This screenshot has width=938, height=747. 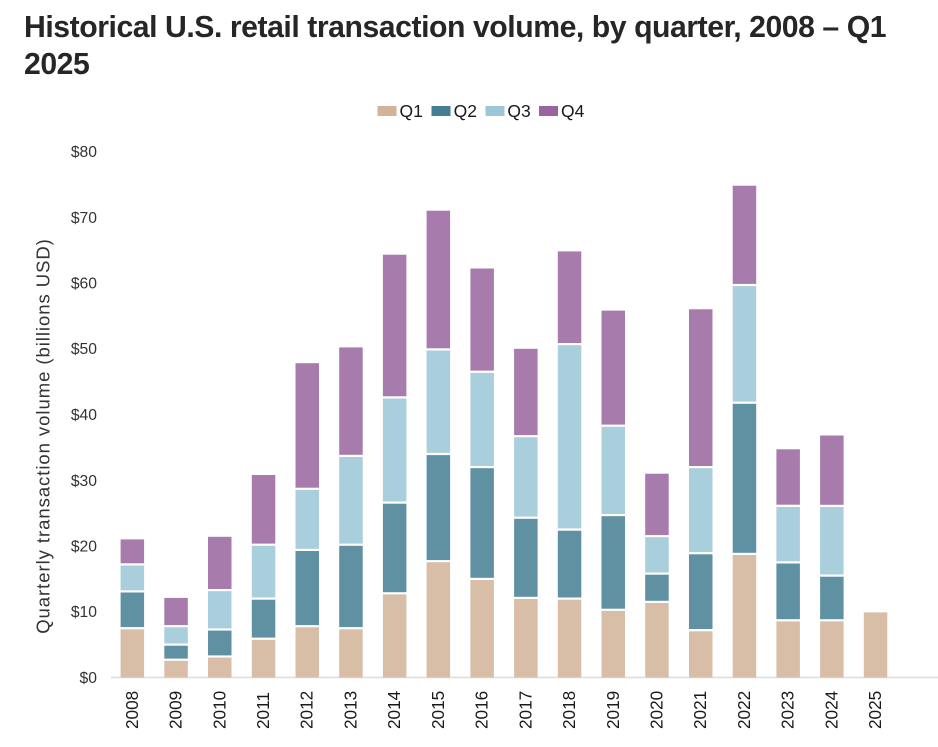 What do you see at coordinates (482, 710) in the screenshot?
I see `svg-text: 2016` at bounding box center [482, 710].